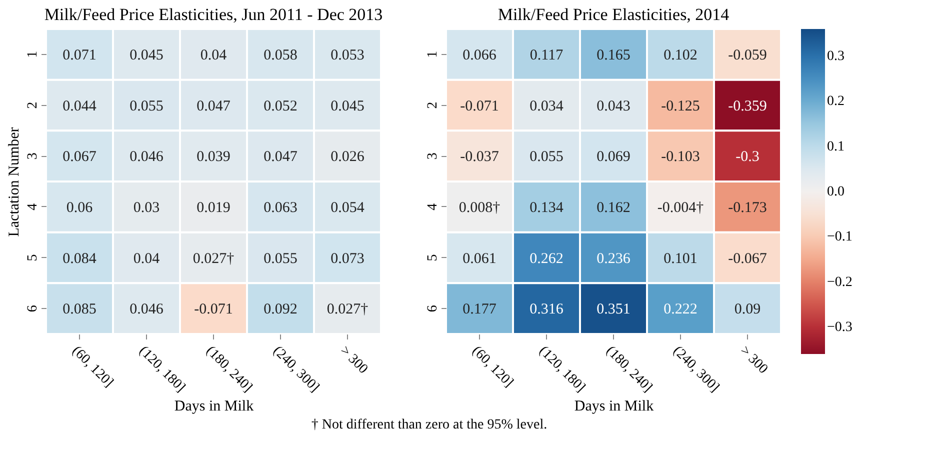 This screenshot has width=944, height=458. I want to click on data-label: 0.071, so click(79, 55).